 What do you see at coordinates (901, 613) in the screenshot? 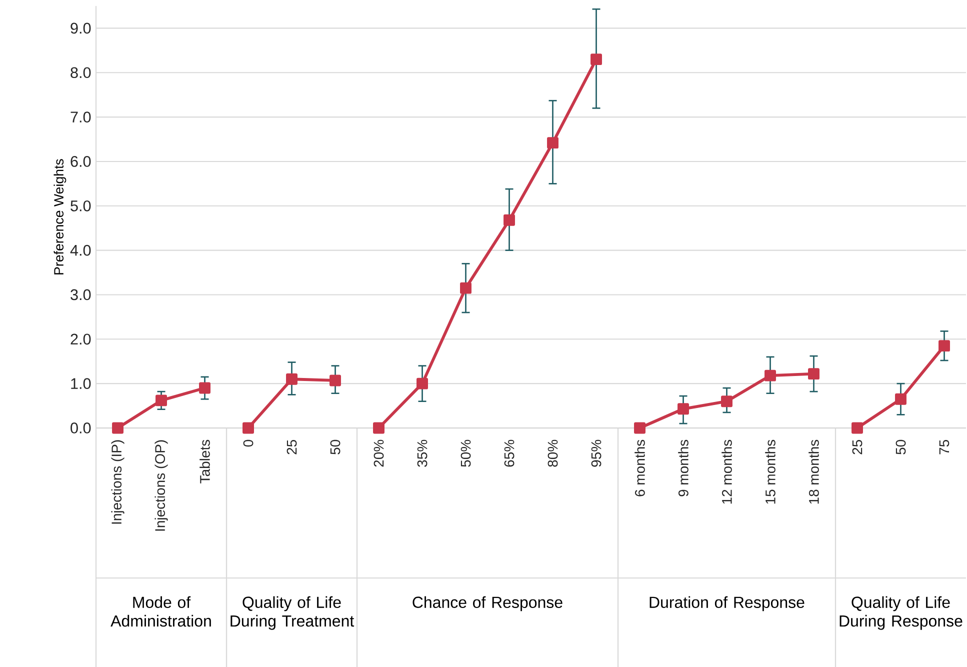
I see `text: Quality of Life During Response` at bounding box center [901, 613].